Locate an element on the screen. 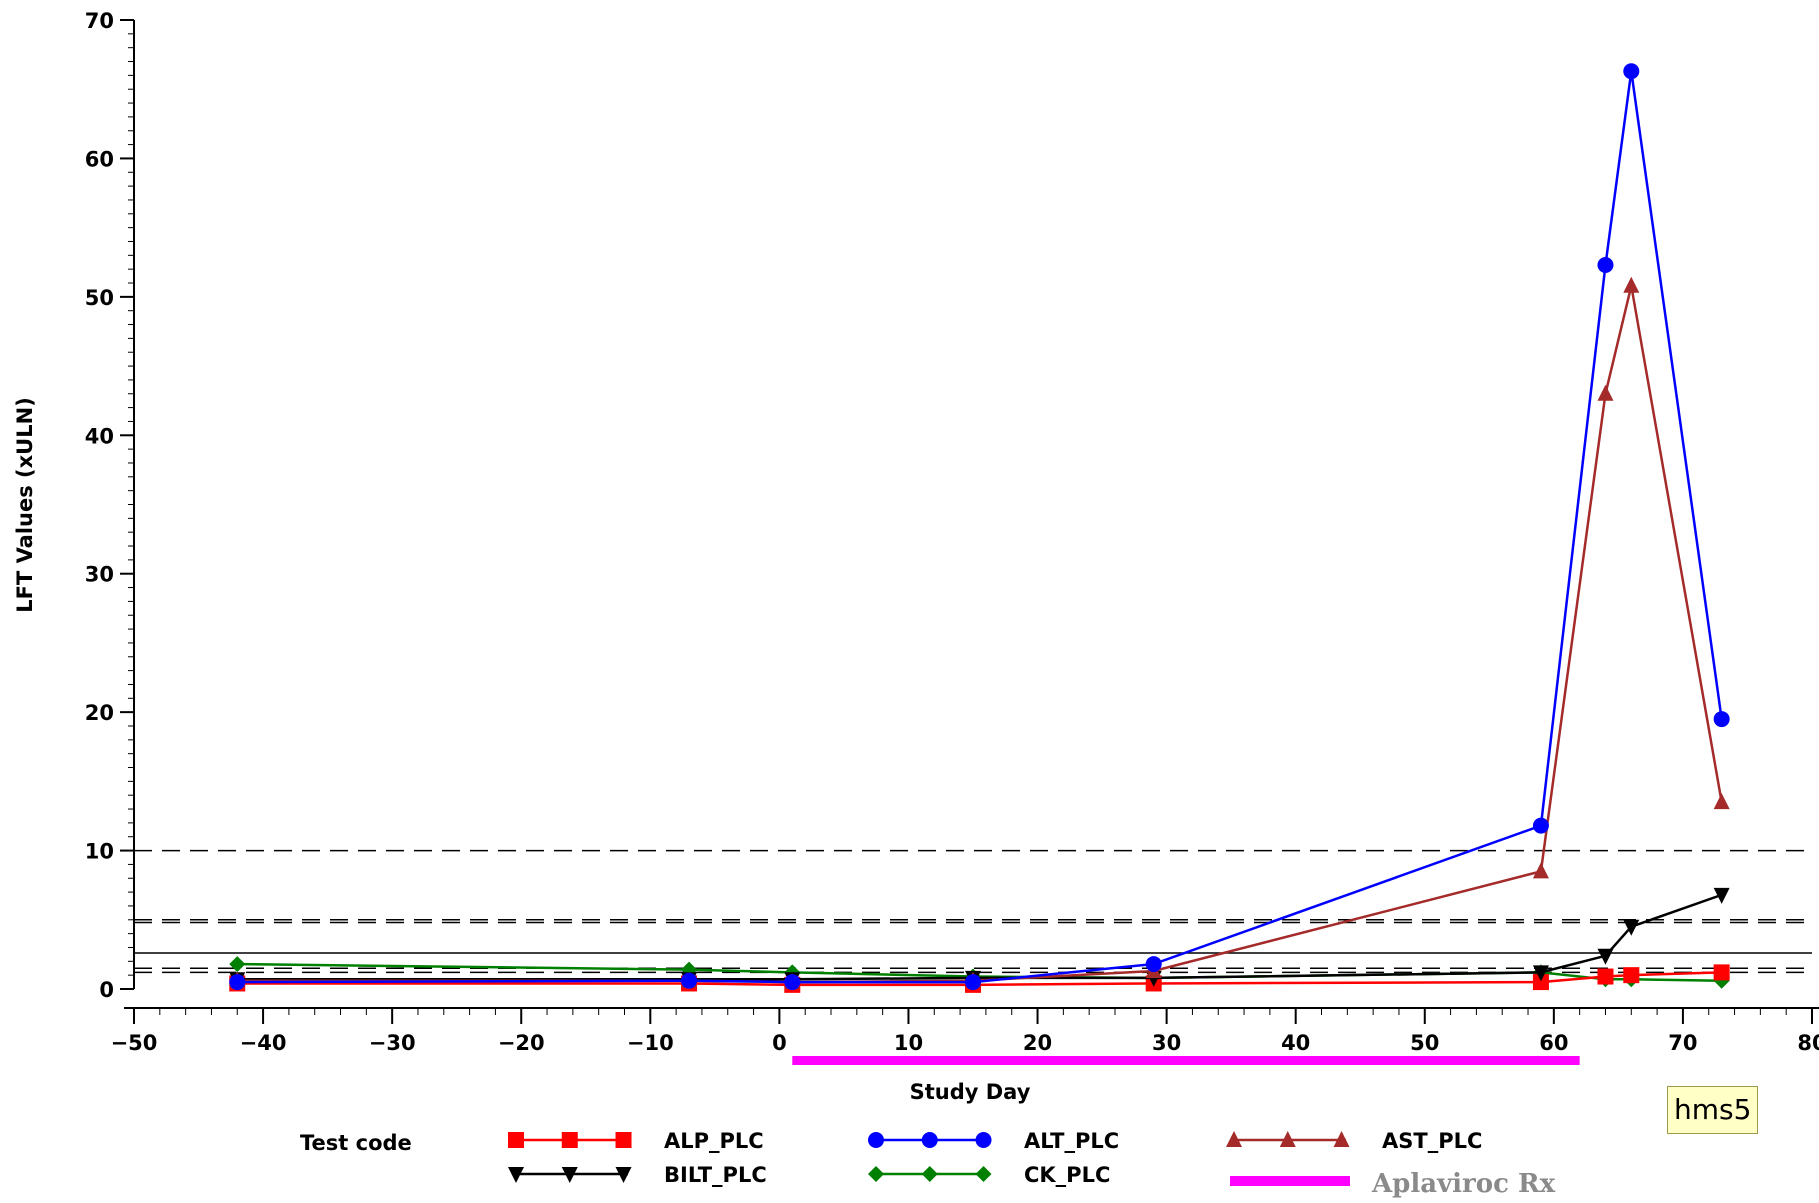 Image resolution: width=1819 pixels, height=1203 pixels. y-tick-label: 50 is located at coordinates (99, 298).